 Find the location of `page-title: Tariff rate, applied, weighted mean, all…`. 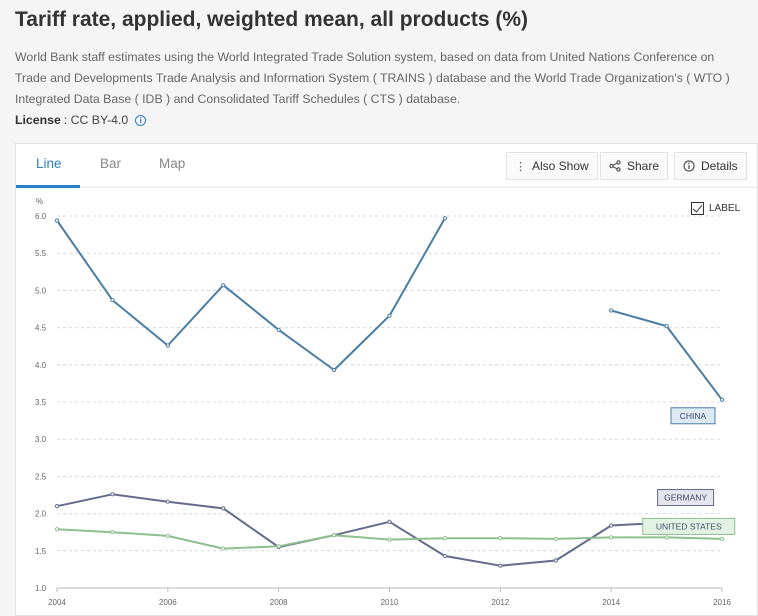

page-title: Tariff rate, applied, weighted mean, all… is located at coordinates (272, 19).